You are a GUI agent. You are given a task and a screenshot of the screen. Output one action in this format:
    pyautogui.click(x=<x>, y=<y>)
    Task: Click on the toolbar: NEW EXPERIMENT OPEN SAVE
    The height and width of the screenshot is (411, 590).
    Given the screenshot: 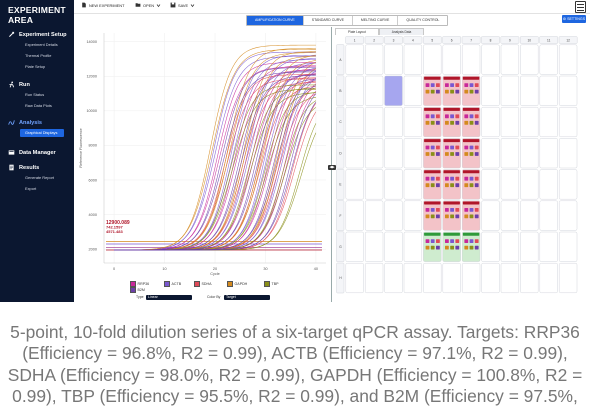 What is the action you would take?
    pyautogui.click(x=332, y=7)
    